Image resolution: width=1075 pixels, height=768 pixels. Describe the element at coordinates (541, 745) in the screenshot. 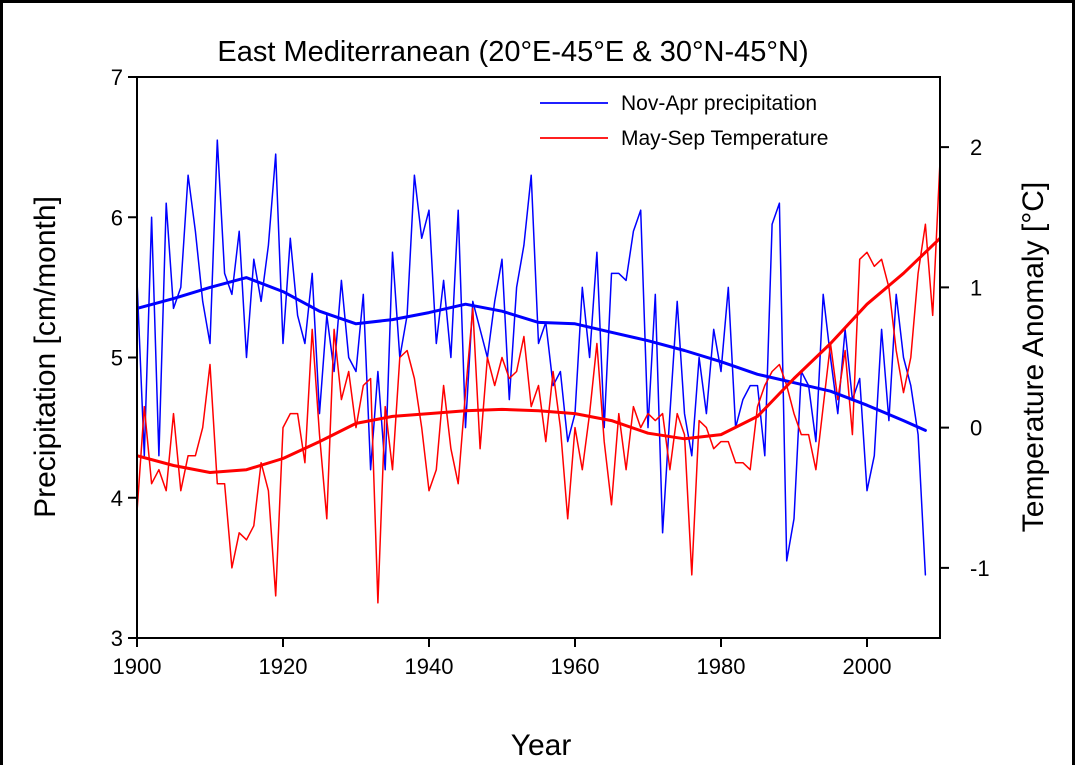

I see `x-axis-label: Year` at that location.